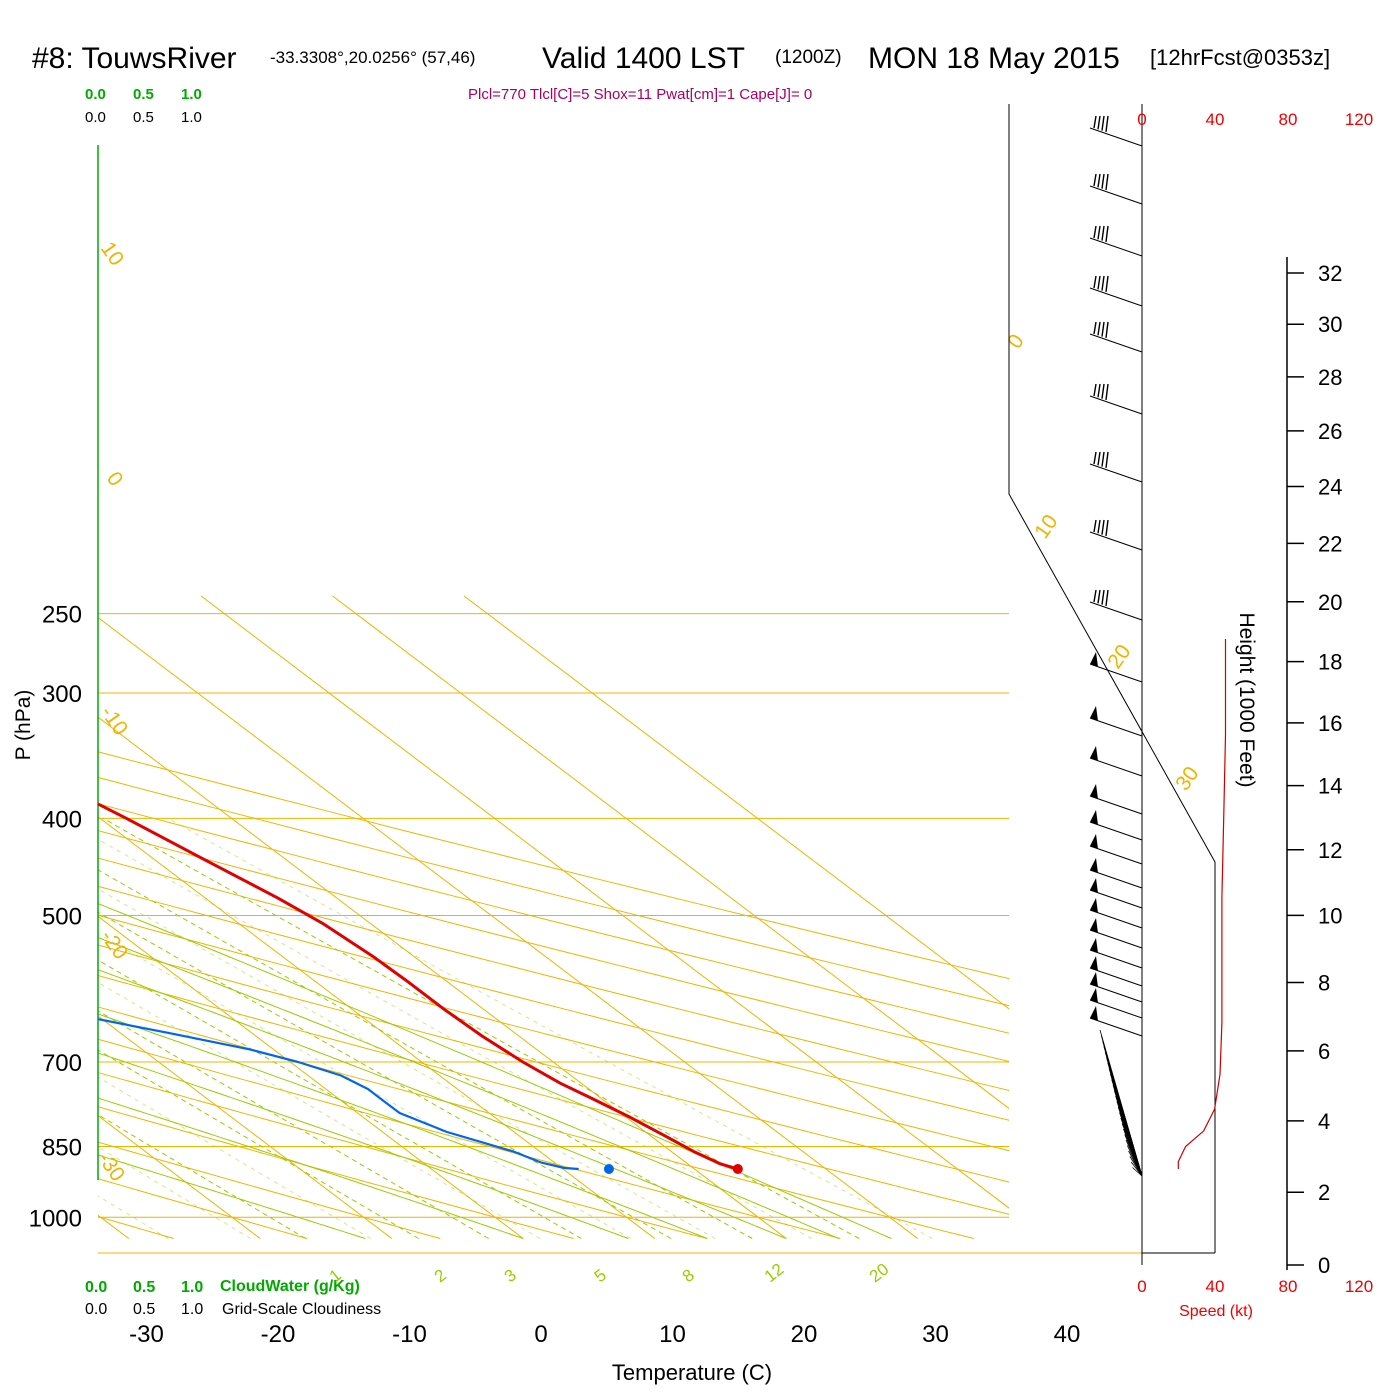 Image resolution: width=1400 pixels, height=1400 pixels. I want to click on cloudiness-scale-bottom: 0.0 0.5 1.0 Grid-Scale Cloudiness, so click(233, 1309).